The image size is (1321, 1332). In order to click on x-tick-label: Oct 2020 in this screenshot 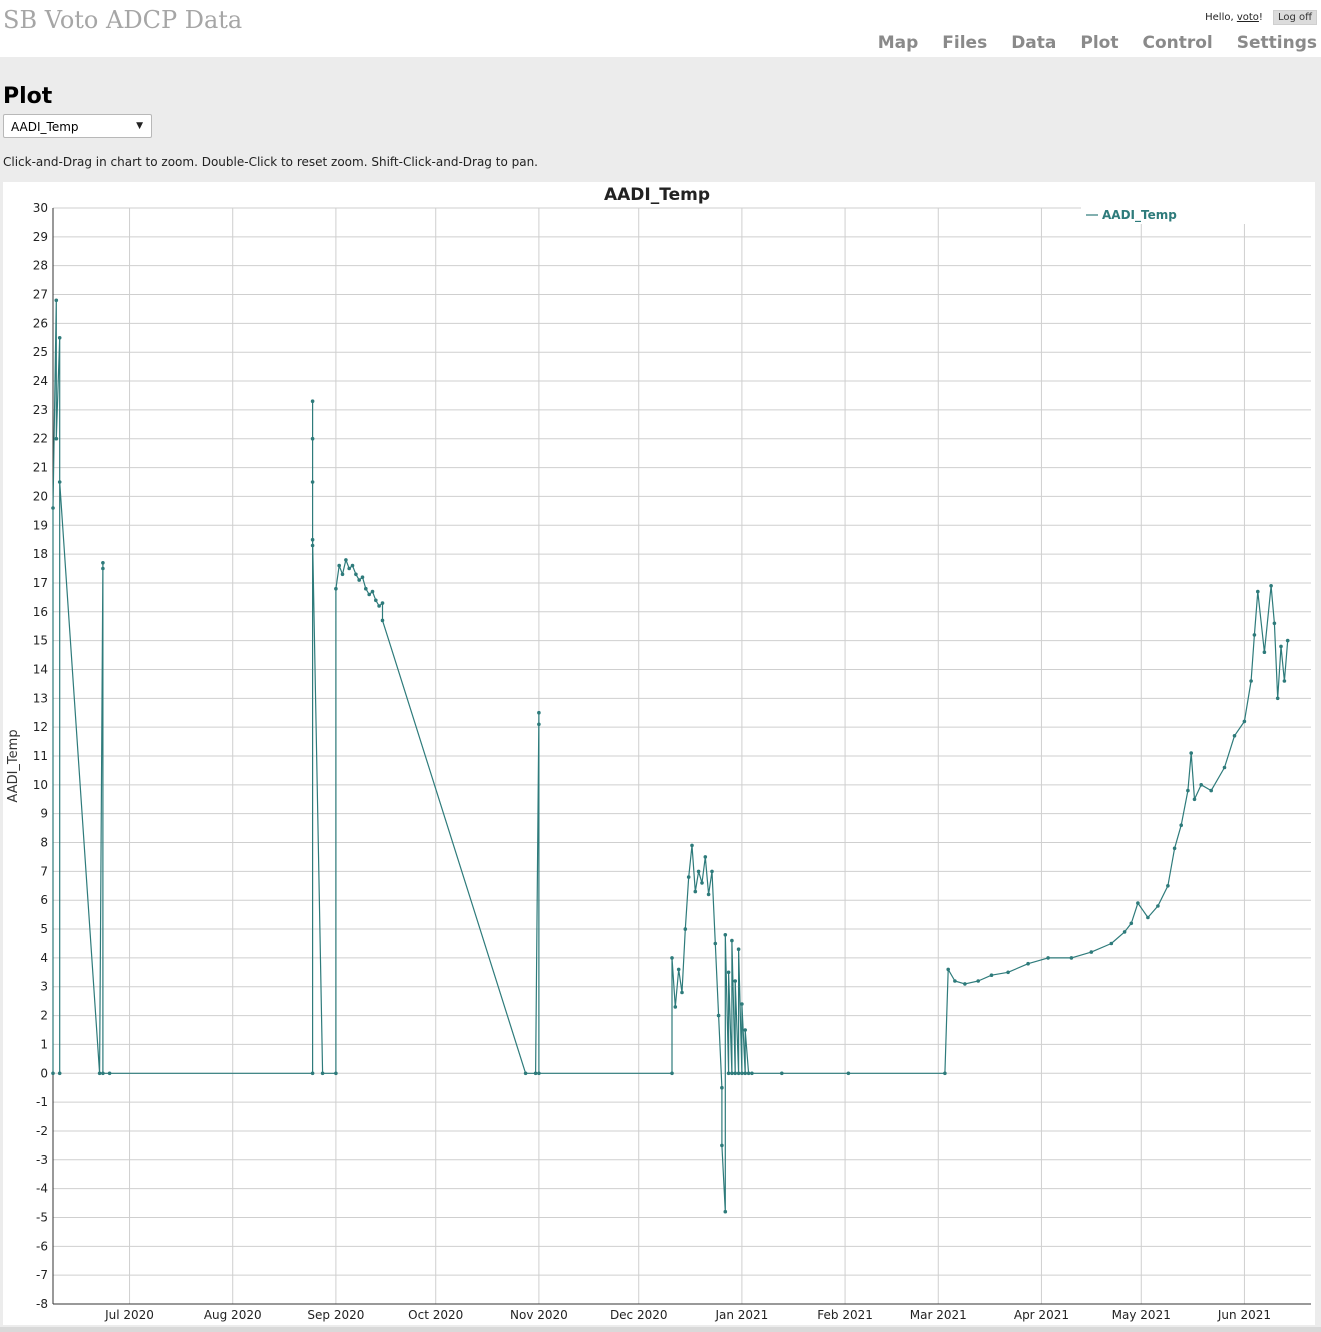, I will do `click(435, 1315)`.